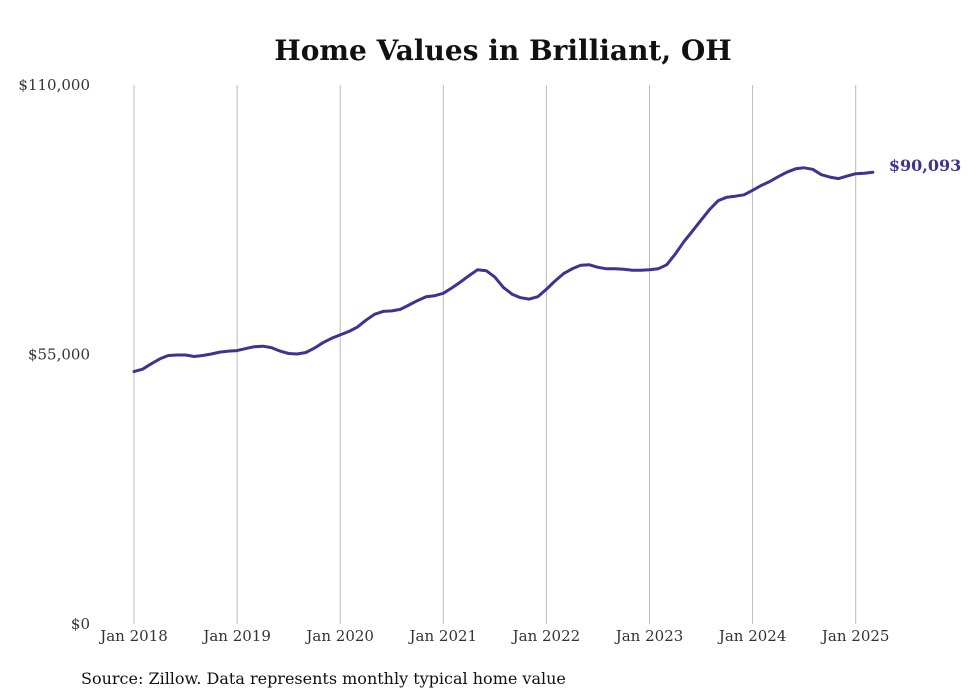  Describe the element at coordinates (502, 50) in the screenshot. I see `chart-title: Home Values in Brilliant, OH` at that location.